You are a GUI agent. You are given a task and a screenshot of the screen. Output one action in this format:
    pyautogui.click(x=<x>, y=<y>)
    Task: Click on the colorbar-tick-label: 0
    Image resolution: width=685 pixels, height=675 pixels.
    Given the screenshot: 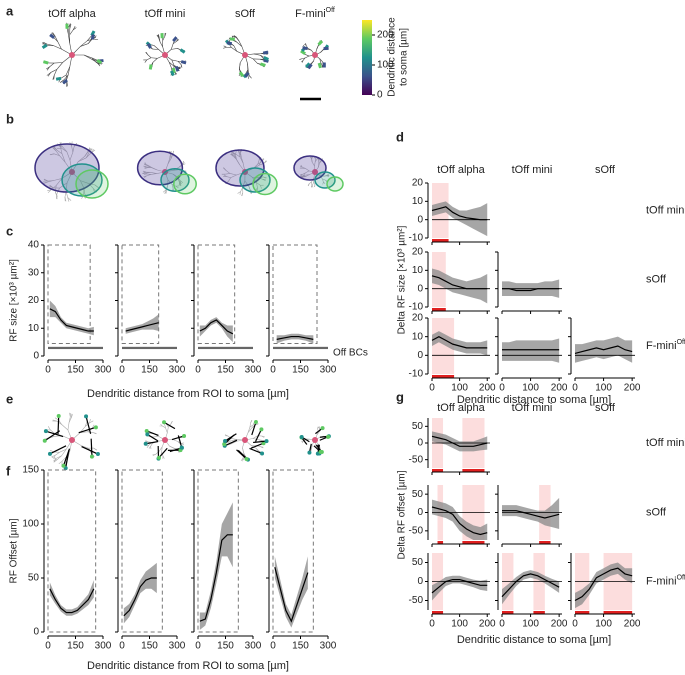 What is the action you would take?
    pyautogui.click(x=380, y=95)
    